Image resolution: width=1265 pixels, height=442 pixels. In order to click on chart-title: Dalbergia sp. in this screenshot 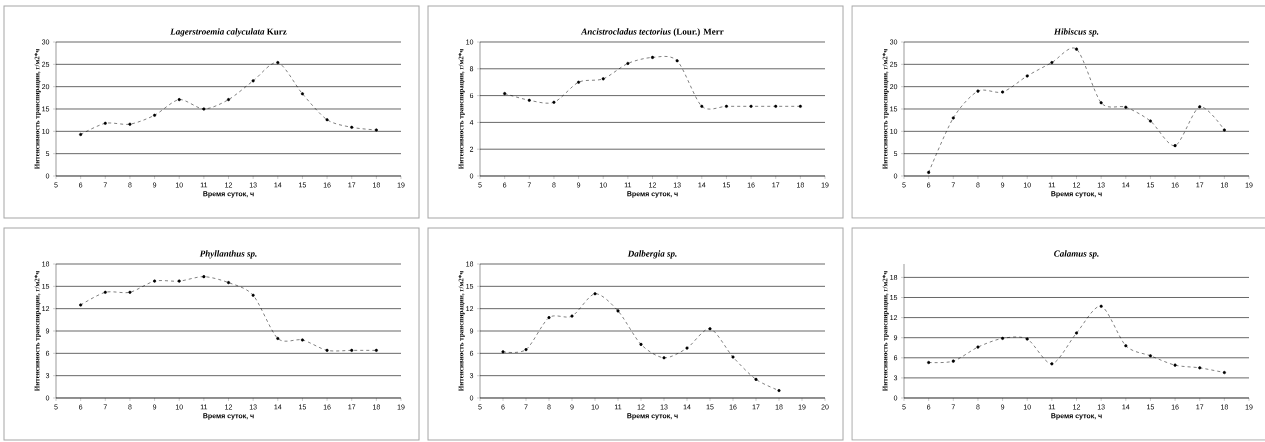, I will do `click(652, 254)`.